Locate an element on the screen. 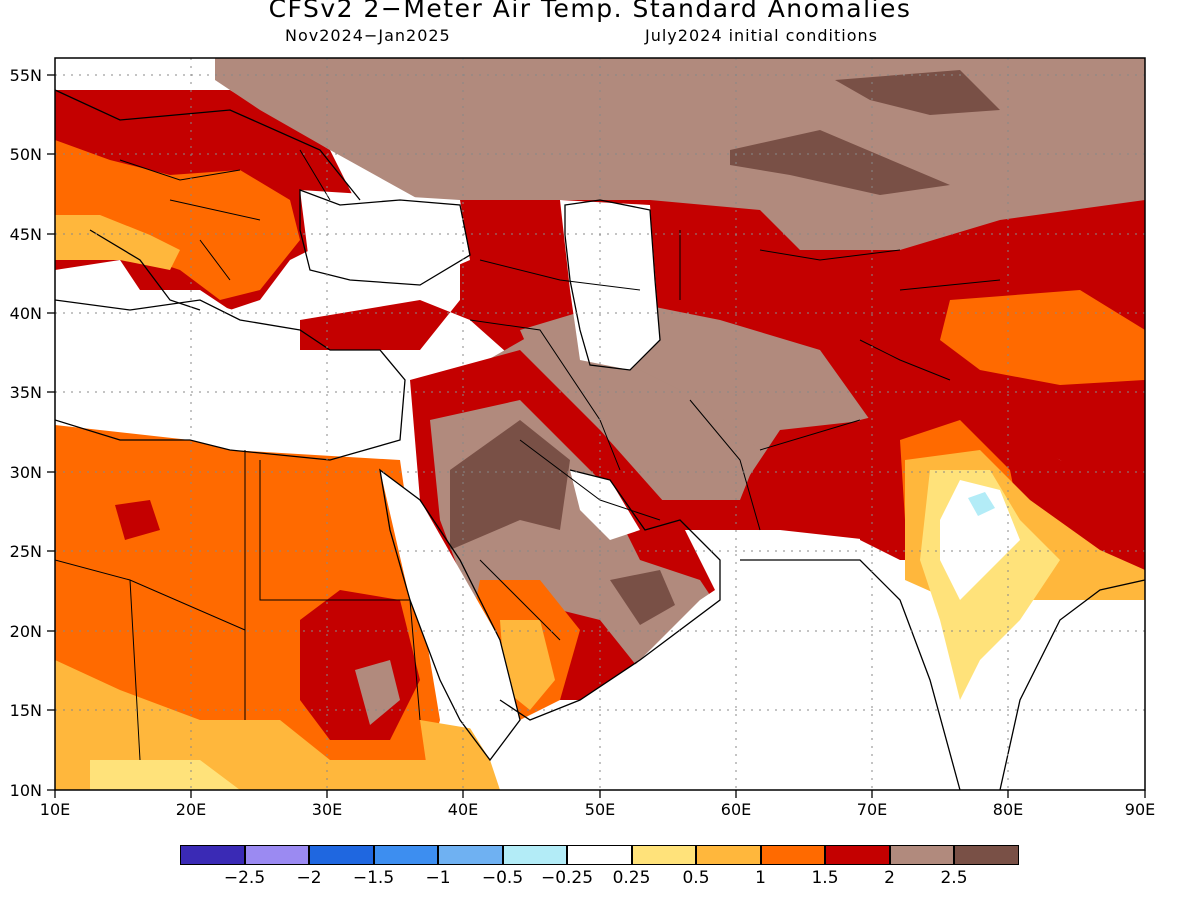 The image size is (1200, 900). lat-label: 50N is located at coordinates (26, 154).